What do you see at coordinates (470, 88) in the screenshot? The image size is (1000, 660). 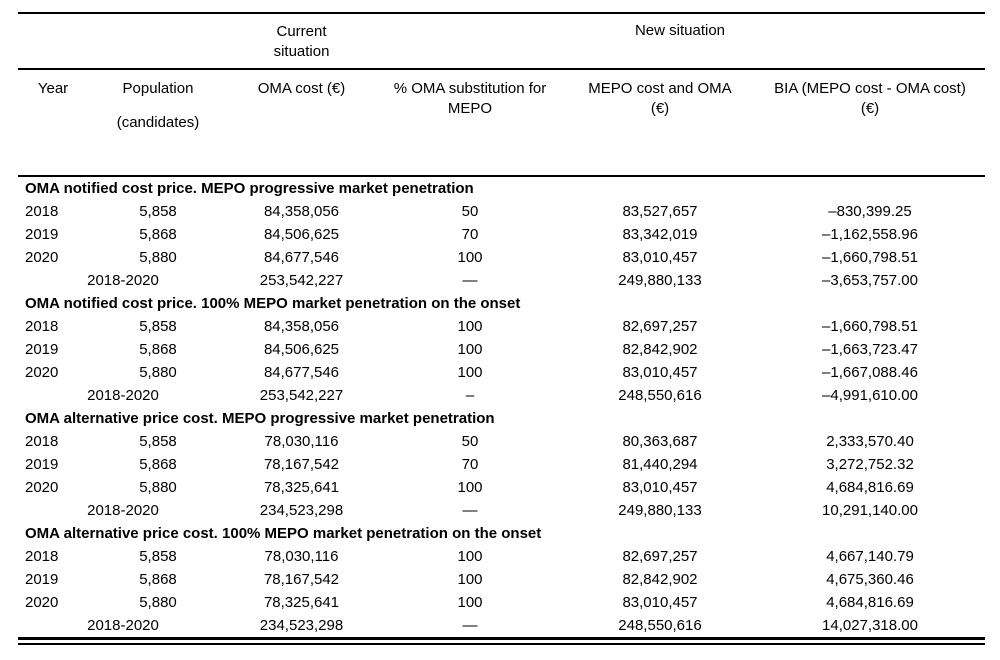 I see `col-header-pct-substitution-line1: % OMA substitution for` at bounding box center [470, 88].